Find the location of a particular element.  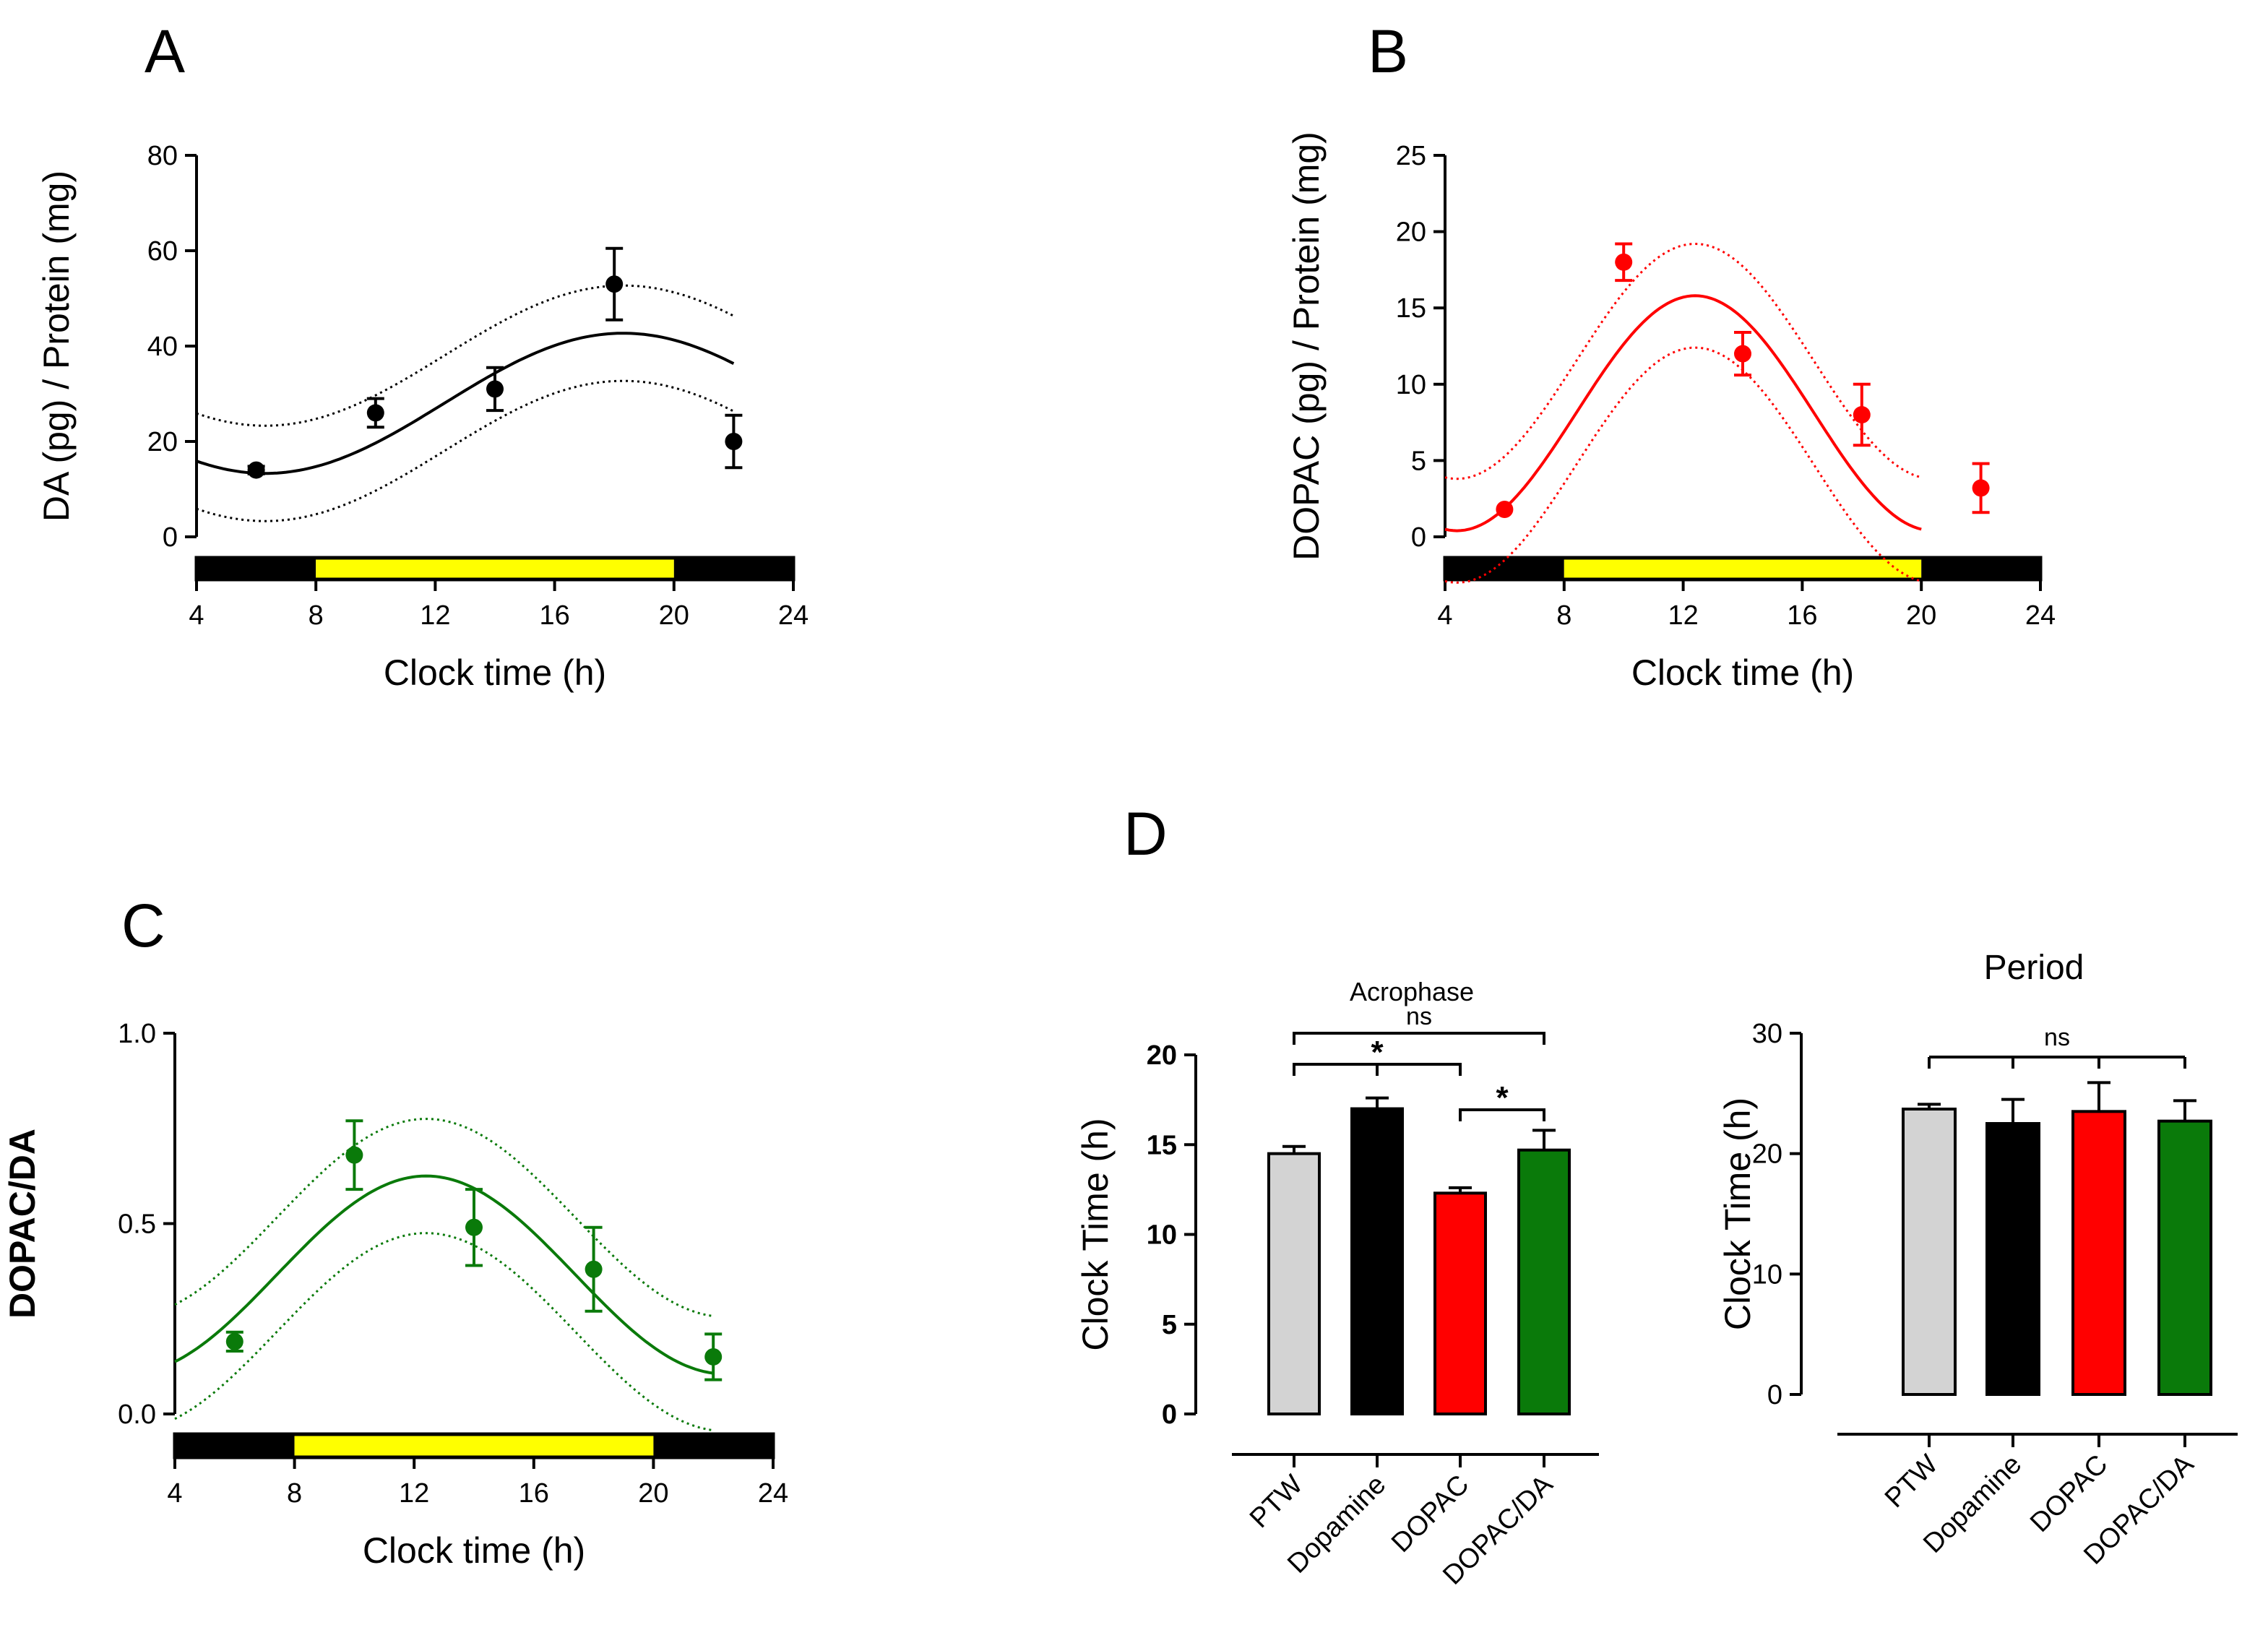

significance-bracket-label: * is located at coordinates (1377, 1052).